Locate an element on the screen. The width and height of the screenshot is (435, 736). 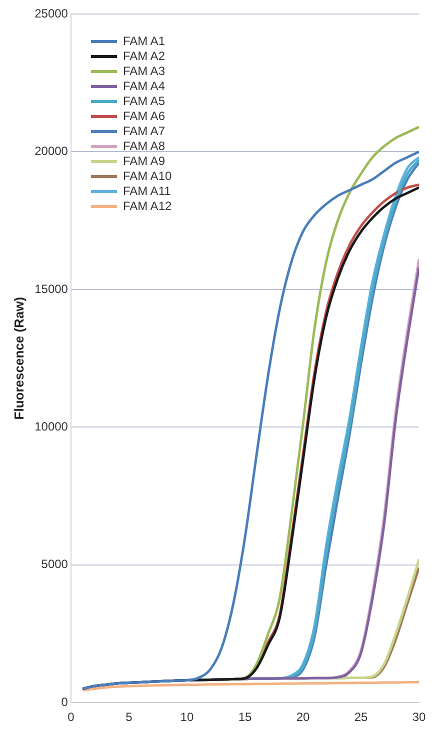
legend-label: FAM A5 is located at coordinates (143, 101).